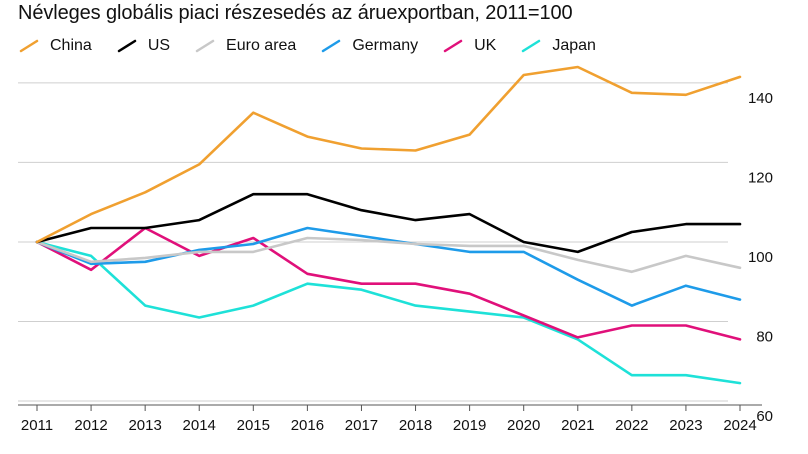  What do you see at coordinates (764, 336) in the screenshot?
I see `y-tick-label-80: 80` at bounding box center [764, 336].